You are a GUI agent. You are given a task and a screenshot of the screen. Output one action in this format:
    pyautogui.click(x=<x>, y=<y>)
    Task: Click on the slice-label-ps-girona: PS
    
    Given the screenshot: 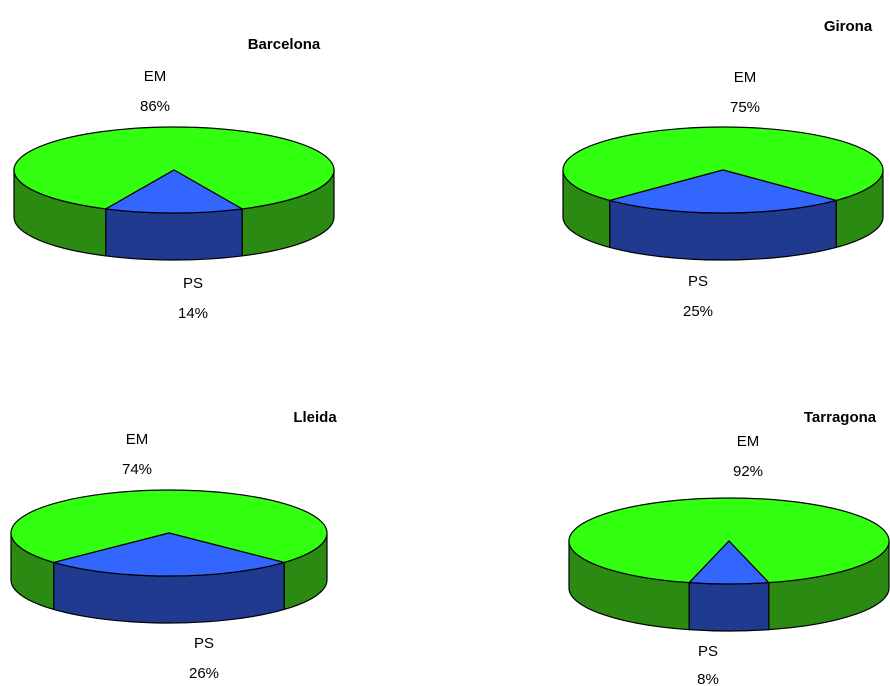 What is the action you would take?
    pyautogui.click(x=698, y=281)
    